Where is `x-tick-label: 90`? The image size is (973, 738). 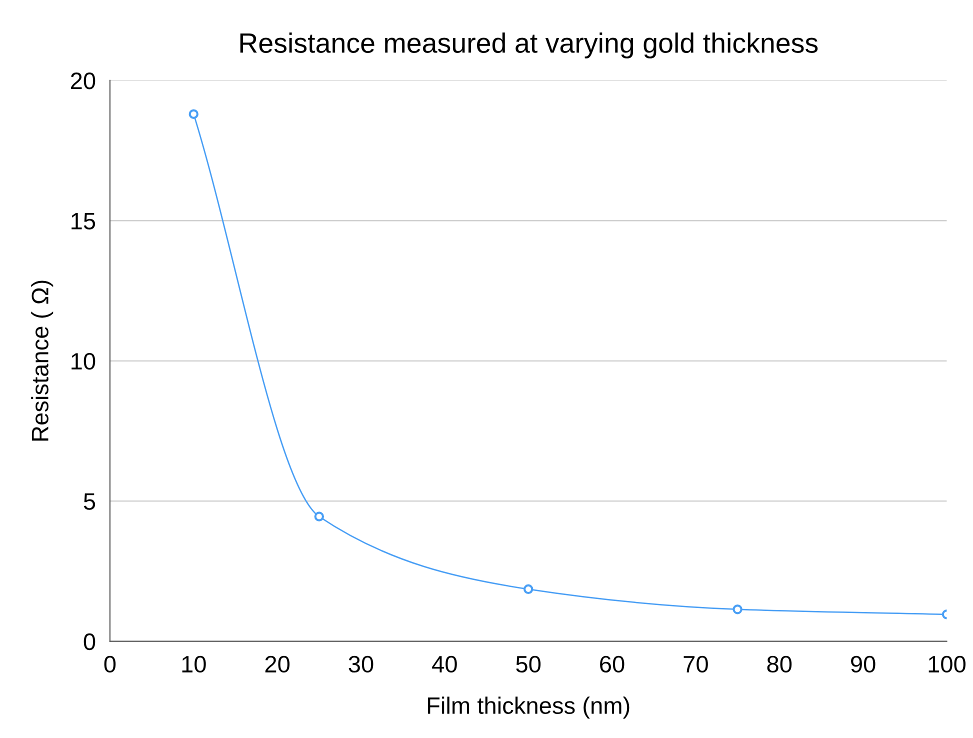 x-tick-label: 90 is located at coordinates (863, 664).